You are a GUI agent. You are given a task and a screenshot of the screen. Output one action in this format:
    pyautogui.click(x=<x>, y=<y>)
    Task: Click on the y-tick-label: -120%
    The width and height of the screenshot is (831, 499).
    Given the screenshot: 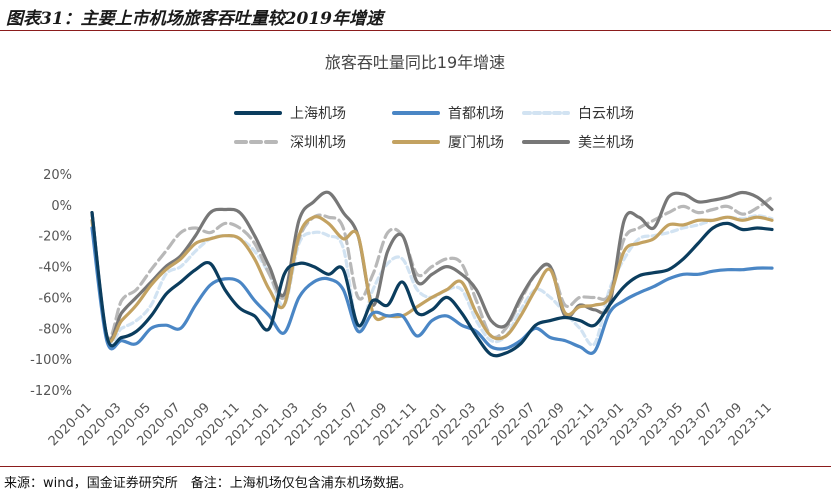 What is the action you would take?
    pyautogui.click(x=51, y=391)
    